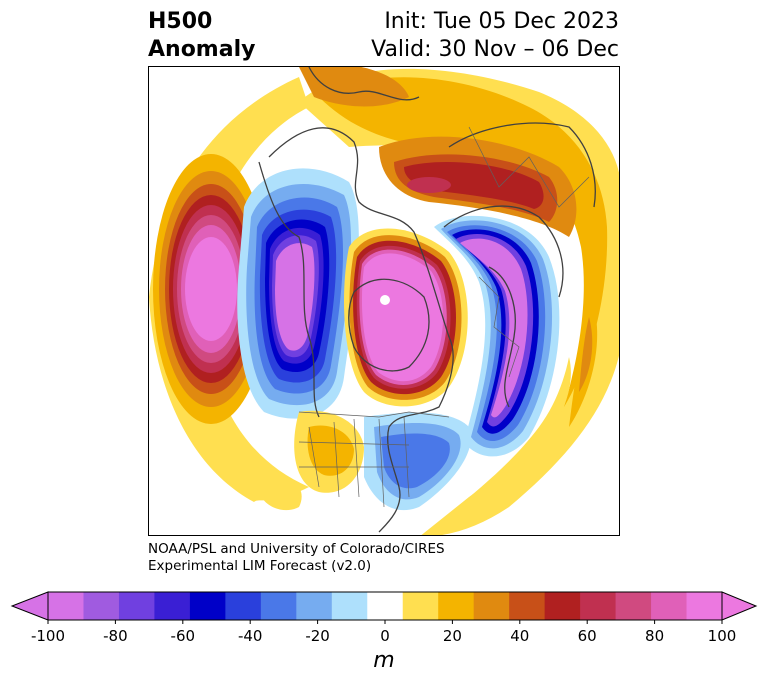 This screenshot has width=768, height=686. What do you see at coordinates (587, 636) in the screenshot?
I see `colorbar-tick-label: 60` at bounding box center [587, 636].